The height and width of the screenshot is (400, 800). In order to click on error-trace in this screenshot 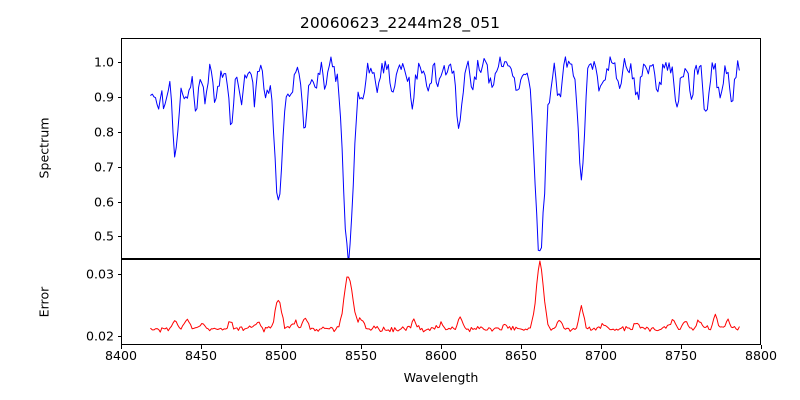, I will do `click(445, 296)`.